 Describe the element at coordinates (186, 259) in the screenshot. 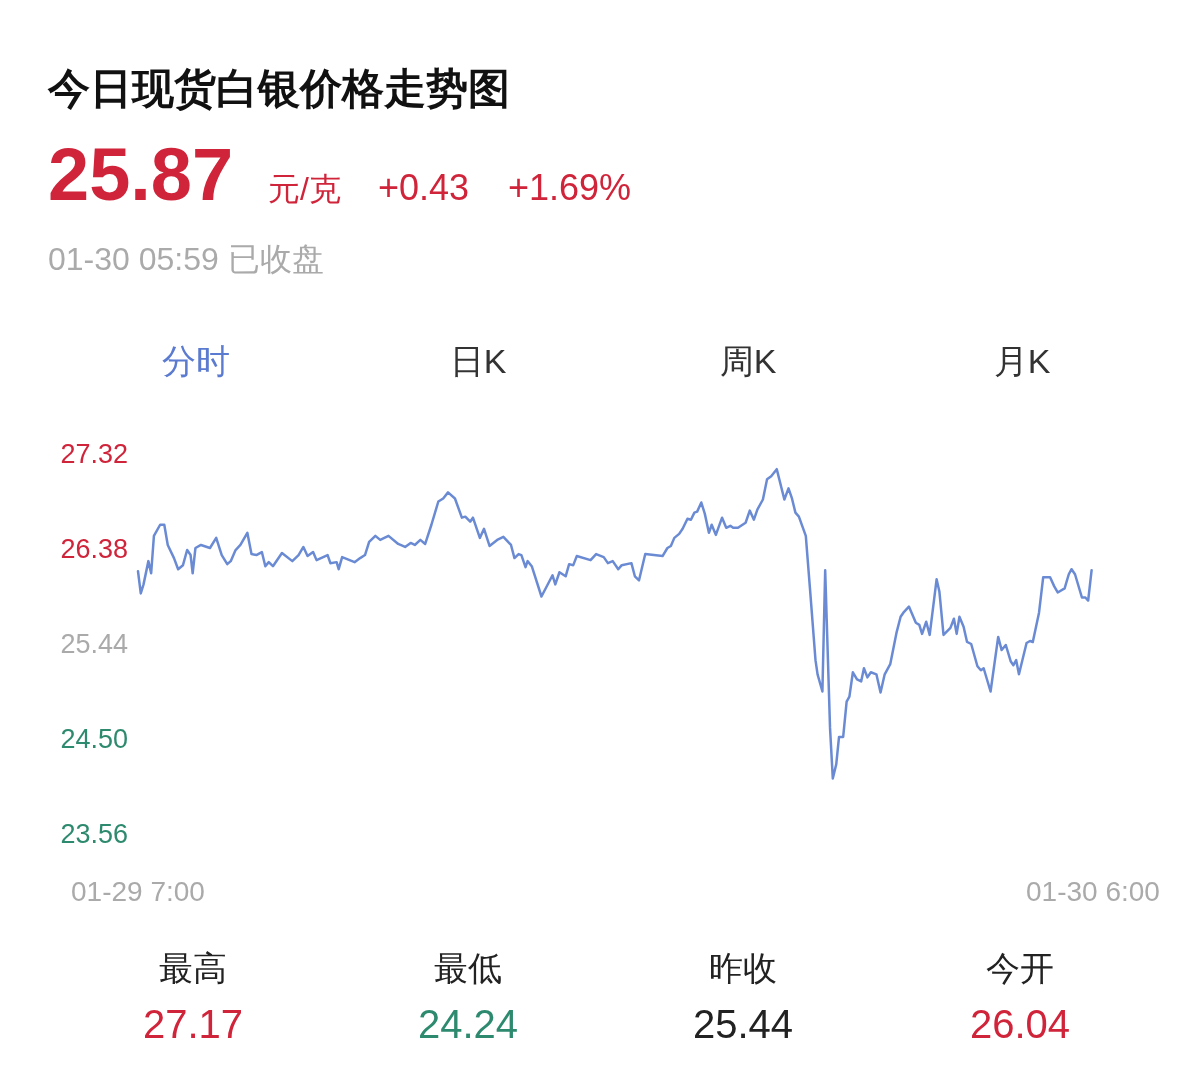

I see `text: 01-30 05:59 已收盘` at that location.